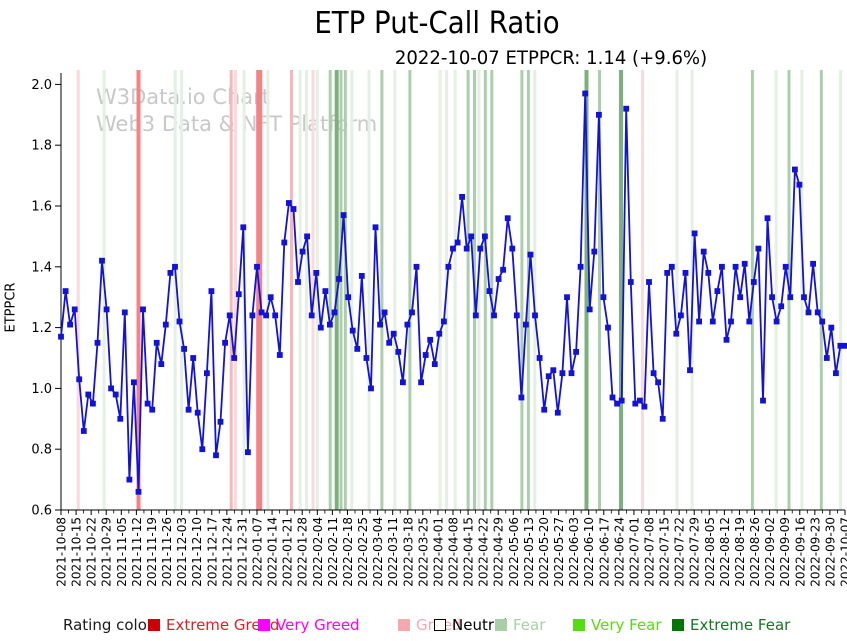  I want to click on legend-item-very-greed: Very Greed, so click(309, 625).